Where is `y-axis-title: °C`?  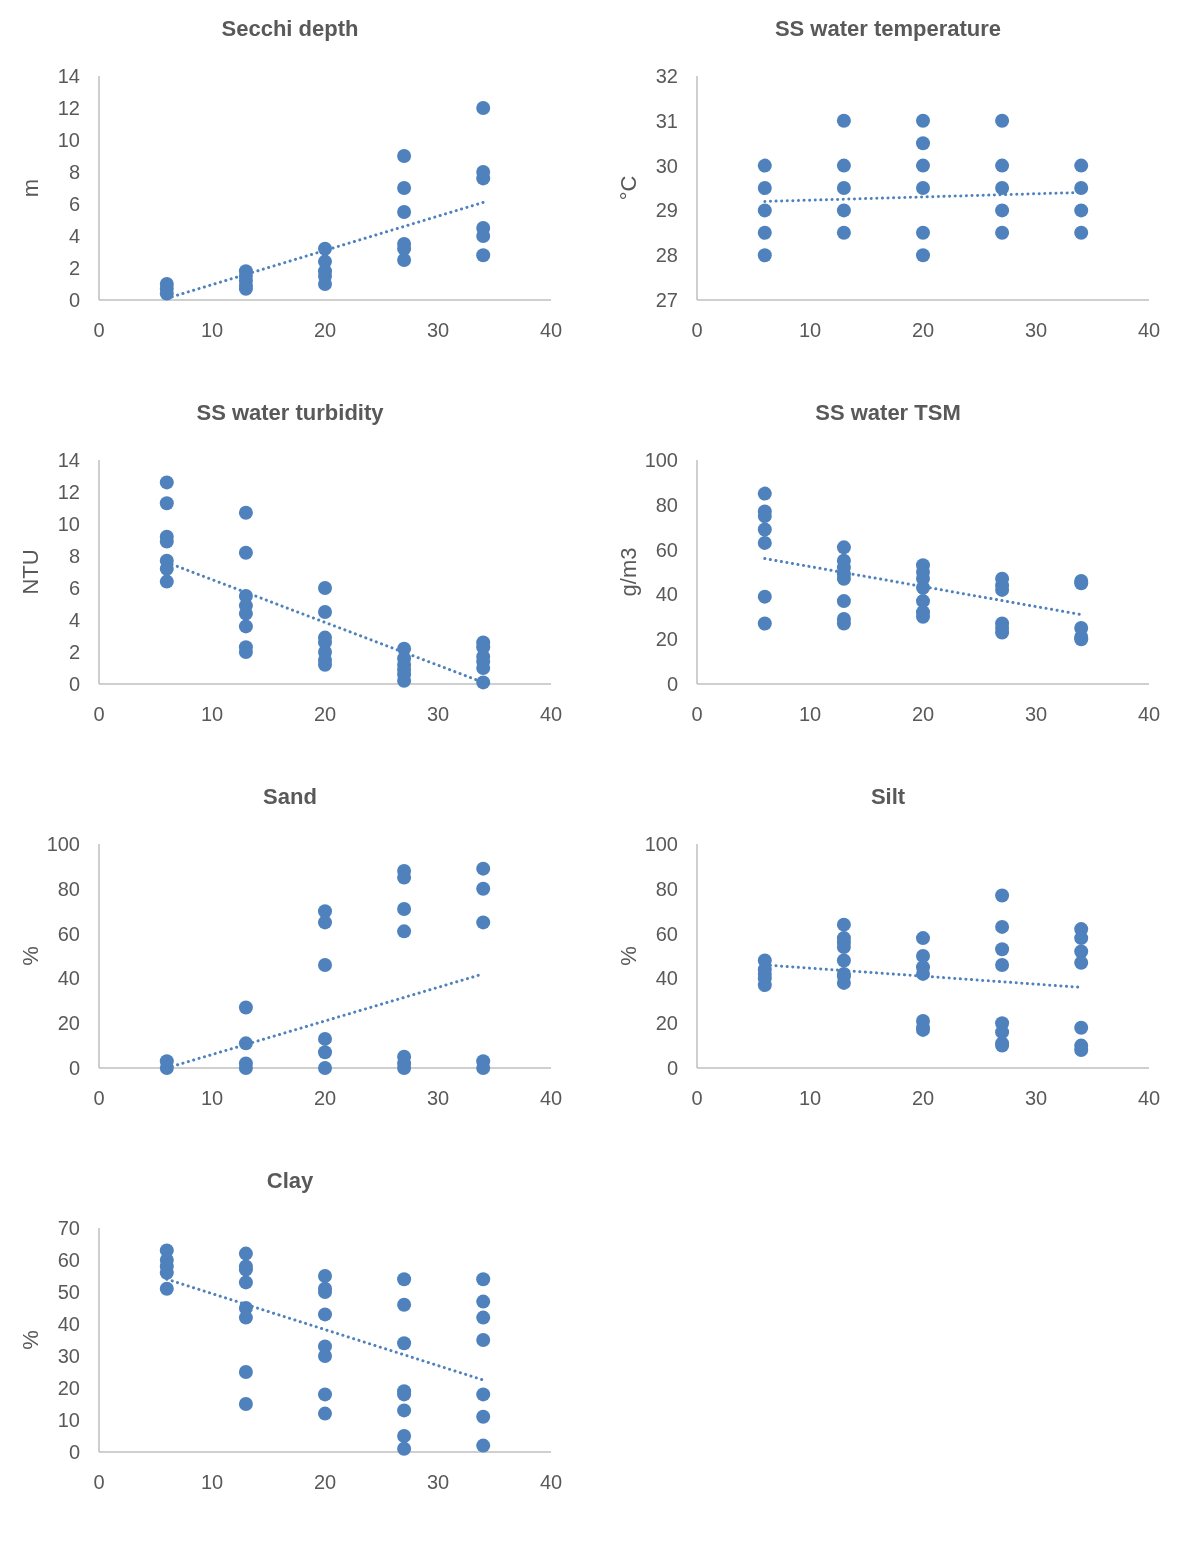 y-axis-title: °C is located at coordinates (628, 188).